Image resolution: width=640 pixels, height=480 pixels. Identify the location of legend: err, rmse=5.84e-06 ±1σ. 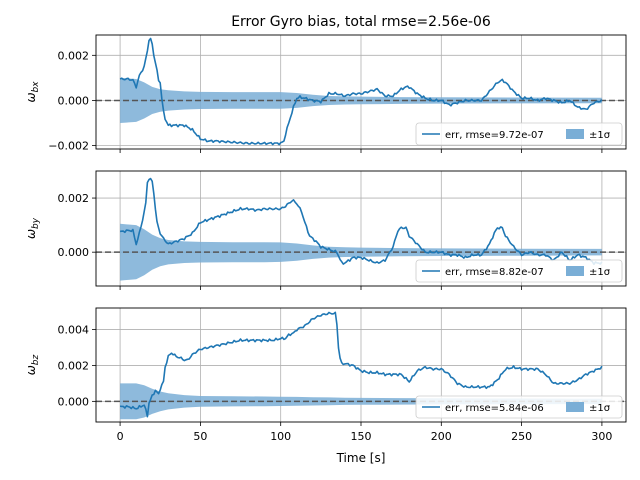
(519, 407).